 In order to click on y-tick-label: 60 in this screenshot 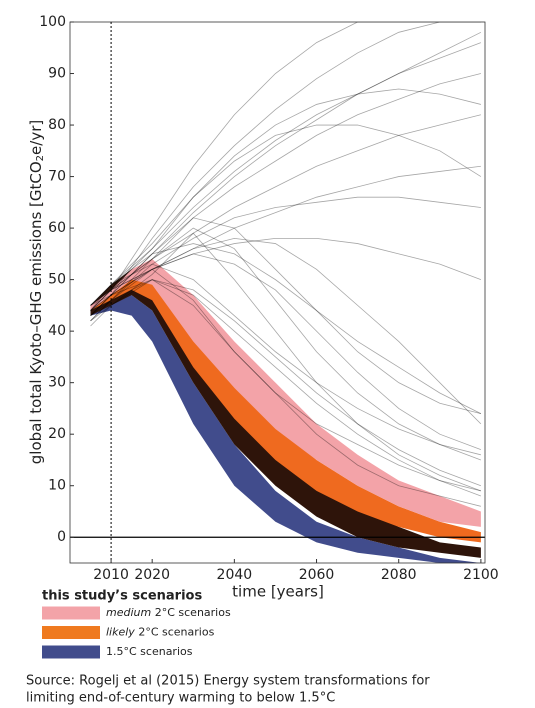, I will do `click(57, 228)`.